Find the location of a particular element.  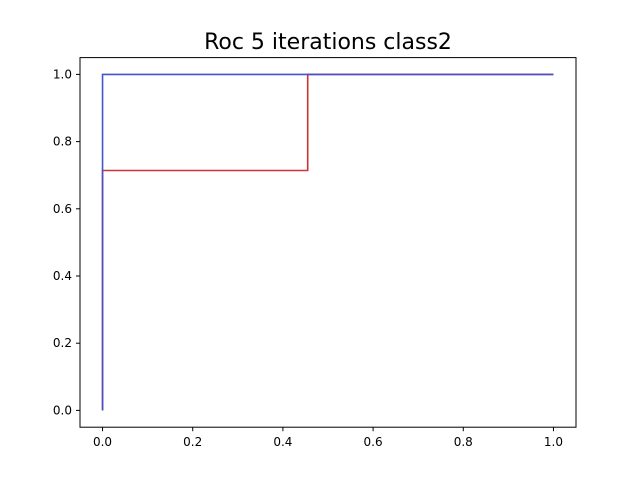

y-tick-label: 0.8 is located at coordinates (62, 142).